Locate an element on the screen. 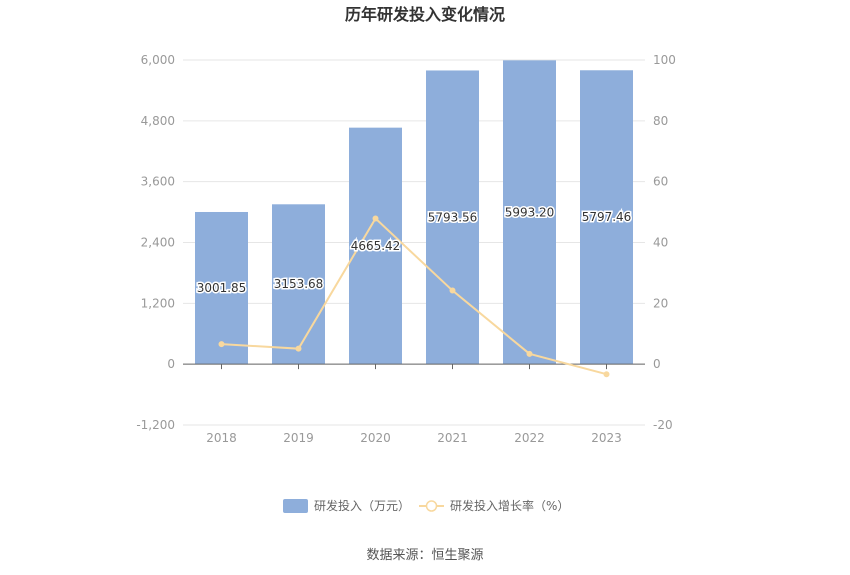  legend-line-marker is located at coordinates (431, 506).